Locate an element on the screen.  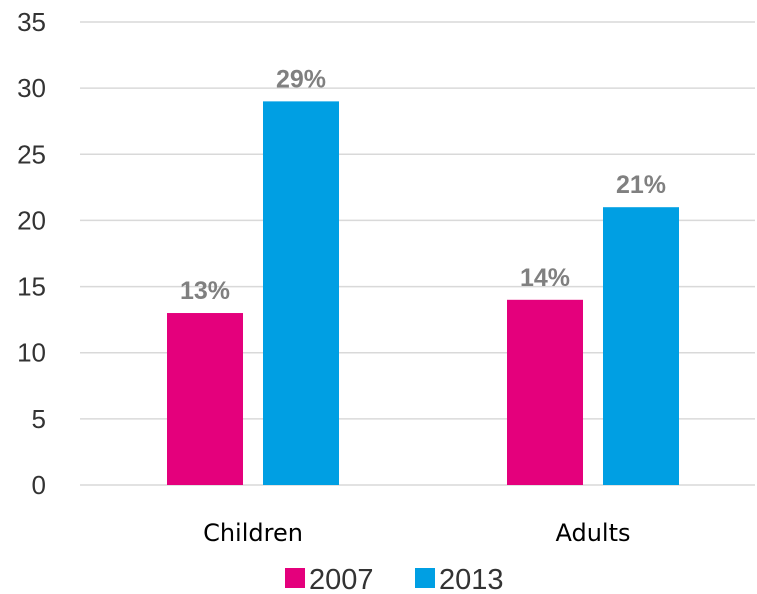
x-category-label: Children is located at coordinates (253, 533).